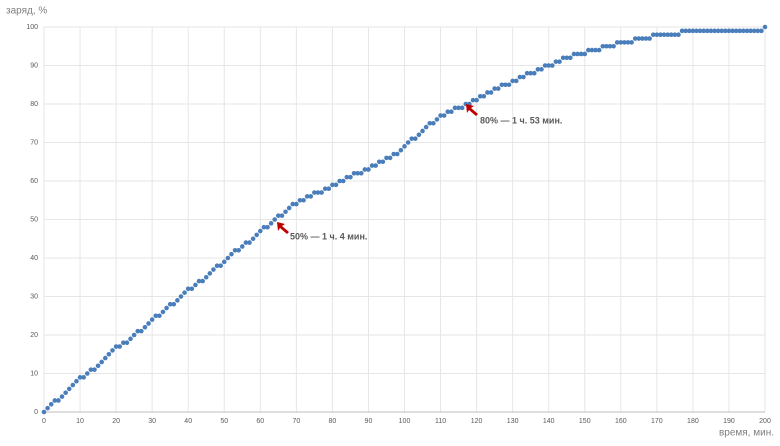  I want to click on x-tick-label: 60, so click(260, 421).